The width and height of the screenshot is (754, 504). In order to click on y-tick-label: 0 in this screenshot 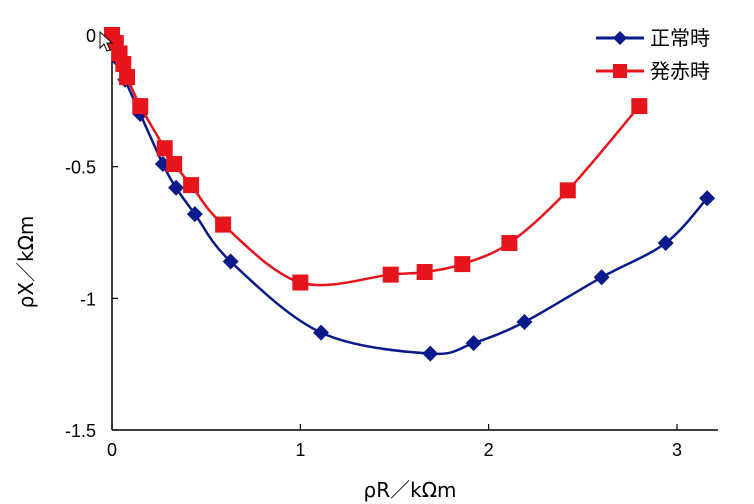, I will do `click(91, 36)`.